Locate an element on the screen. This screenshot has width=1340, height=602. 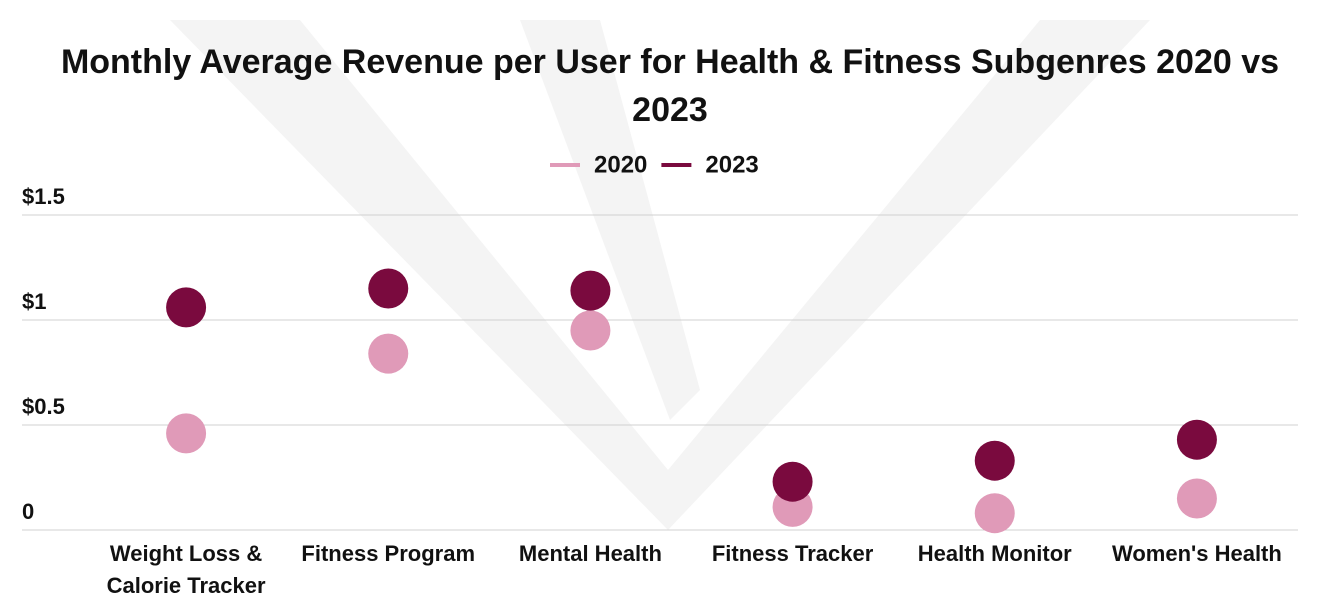
x-tick-label: Fitness Tracker is located at coordinates (792, 553).